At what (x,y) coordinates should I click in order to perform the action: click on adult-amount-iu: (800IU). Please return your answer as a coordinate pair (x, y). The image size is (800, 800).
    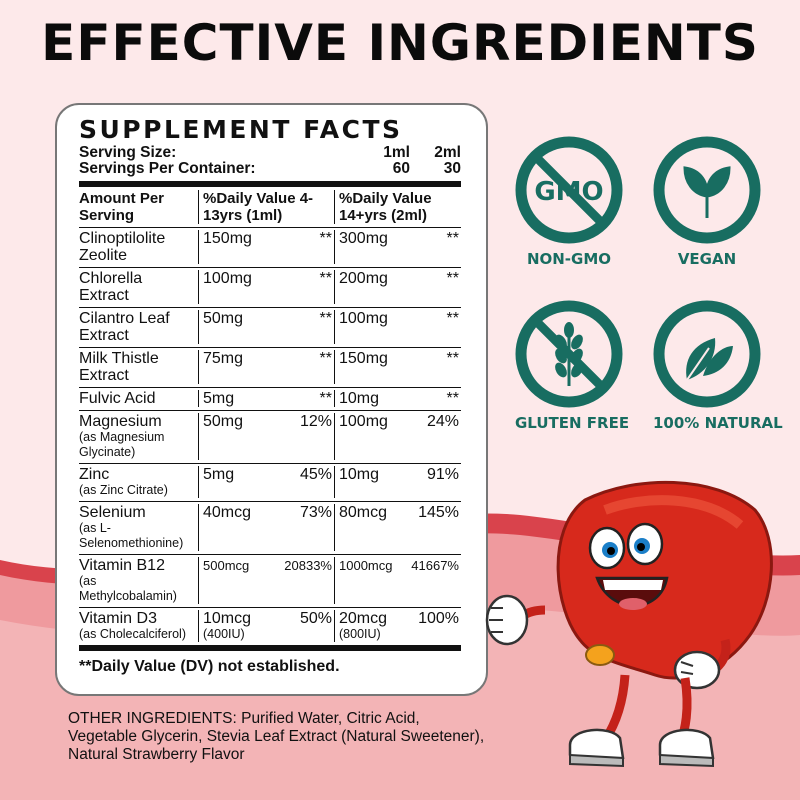
    Looking at the image, I should click on (360, 634).